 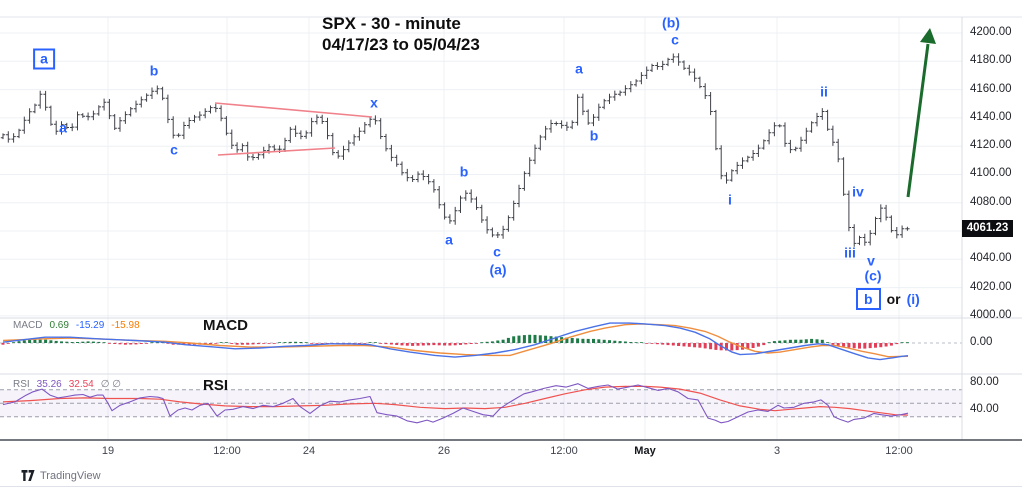 What do you see at coordinates (991, 117) in the screenshot?
I see `price-tick-label: 4140.00` at bounding box center [991, 117].